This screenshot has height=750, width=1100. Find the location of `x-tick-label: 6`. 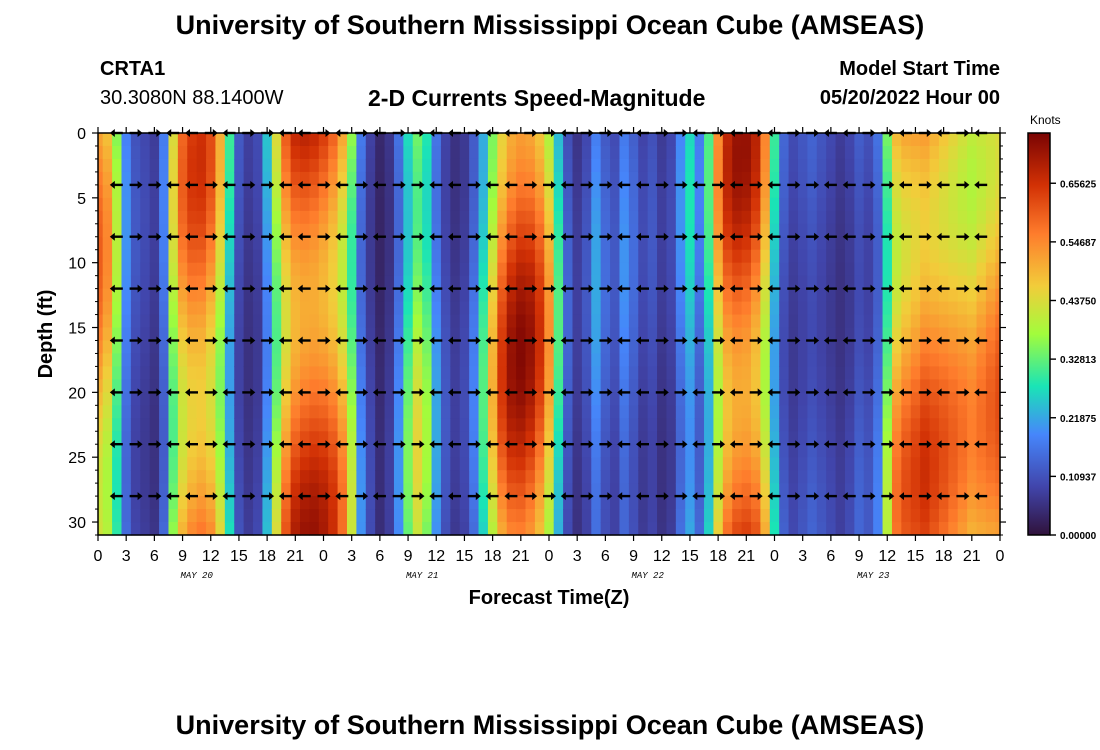

x-tick-label: 6 is located at coordinates (830, 556).